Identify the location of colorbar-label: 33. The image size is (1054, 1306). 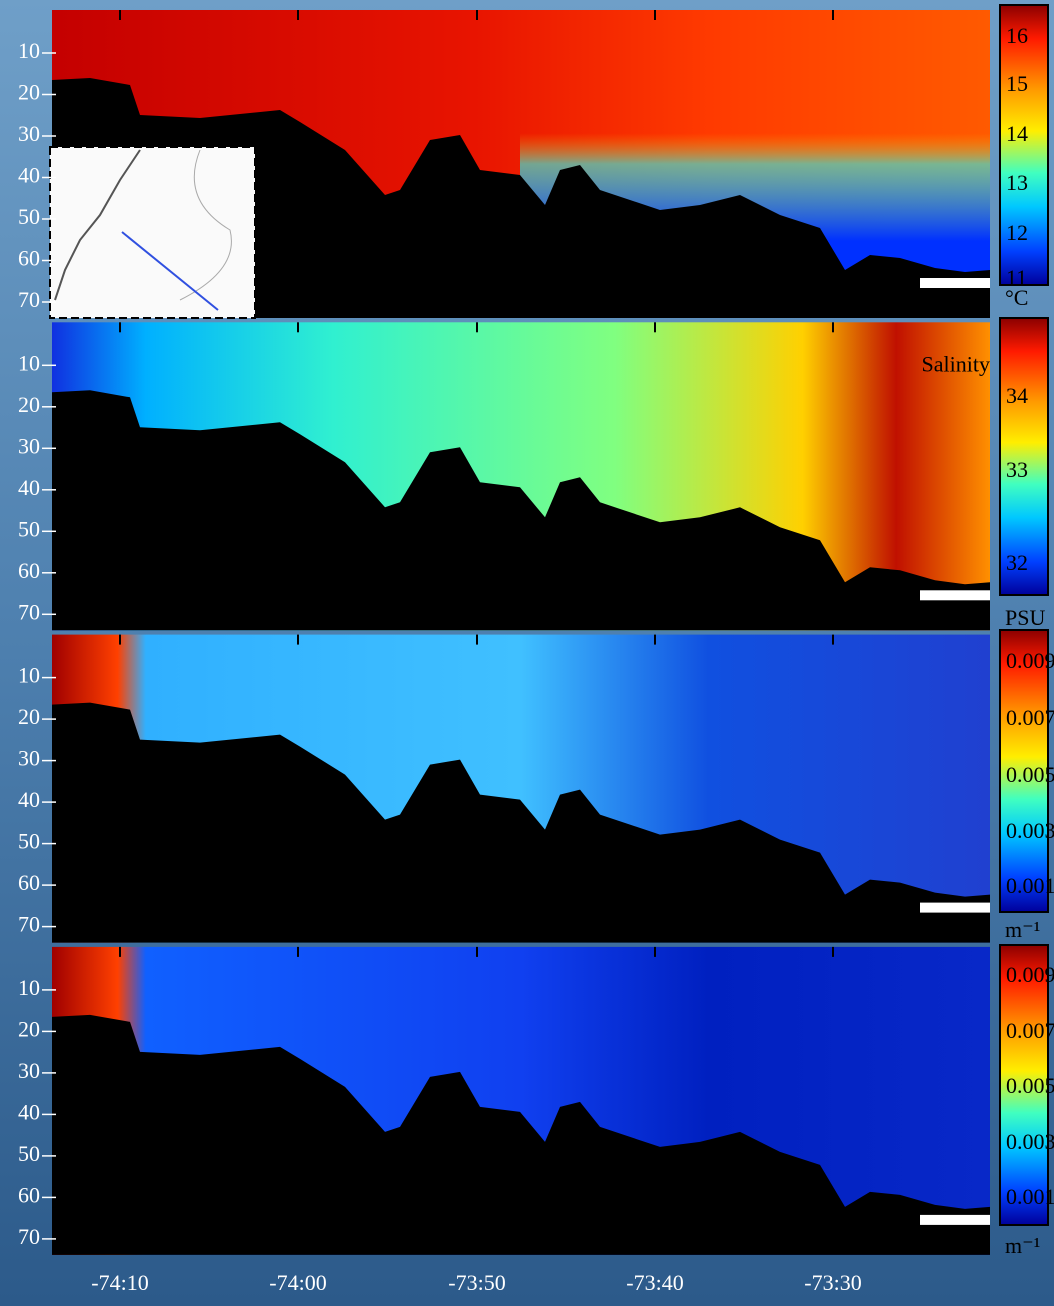
(1017, 469).